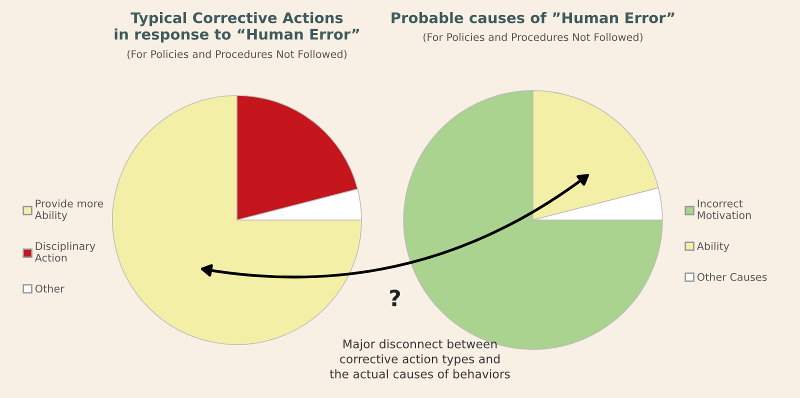 The height and width of the screenshot is (398, 800). Describe the element at coordinates (69, 210) in the screenshot. I see `legend-label: Provide more Ability` at that location.